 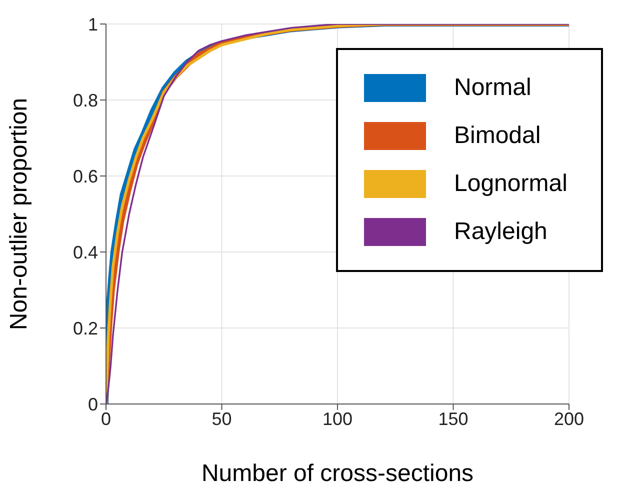 What do you see at coordinates (85, 252) in the screenshot?
I see `y-tick-label: 0.4` at bounding box center [85, 252].